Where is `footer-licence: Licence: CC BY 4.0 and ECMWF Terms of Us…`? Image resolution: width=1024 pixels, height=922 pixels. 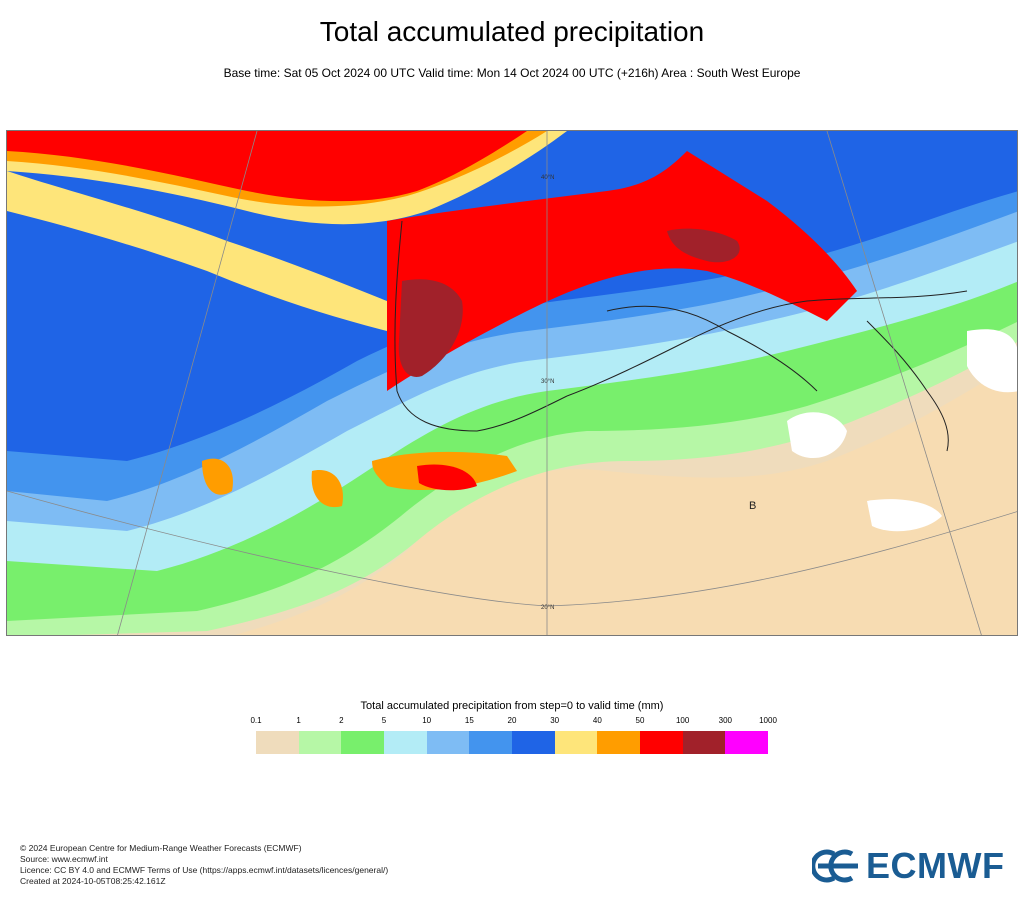
footer-licence: Licence: CC BY 4.0 and ECMWF Terms of Us… is located at coordinates (204, 870).